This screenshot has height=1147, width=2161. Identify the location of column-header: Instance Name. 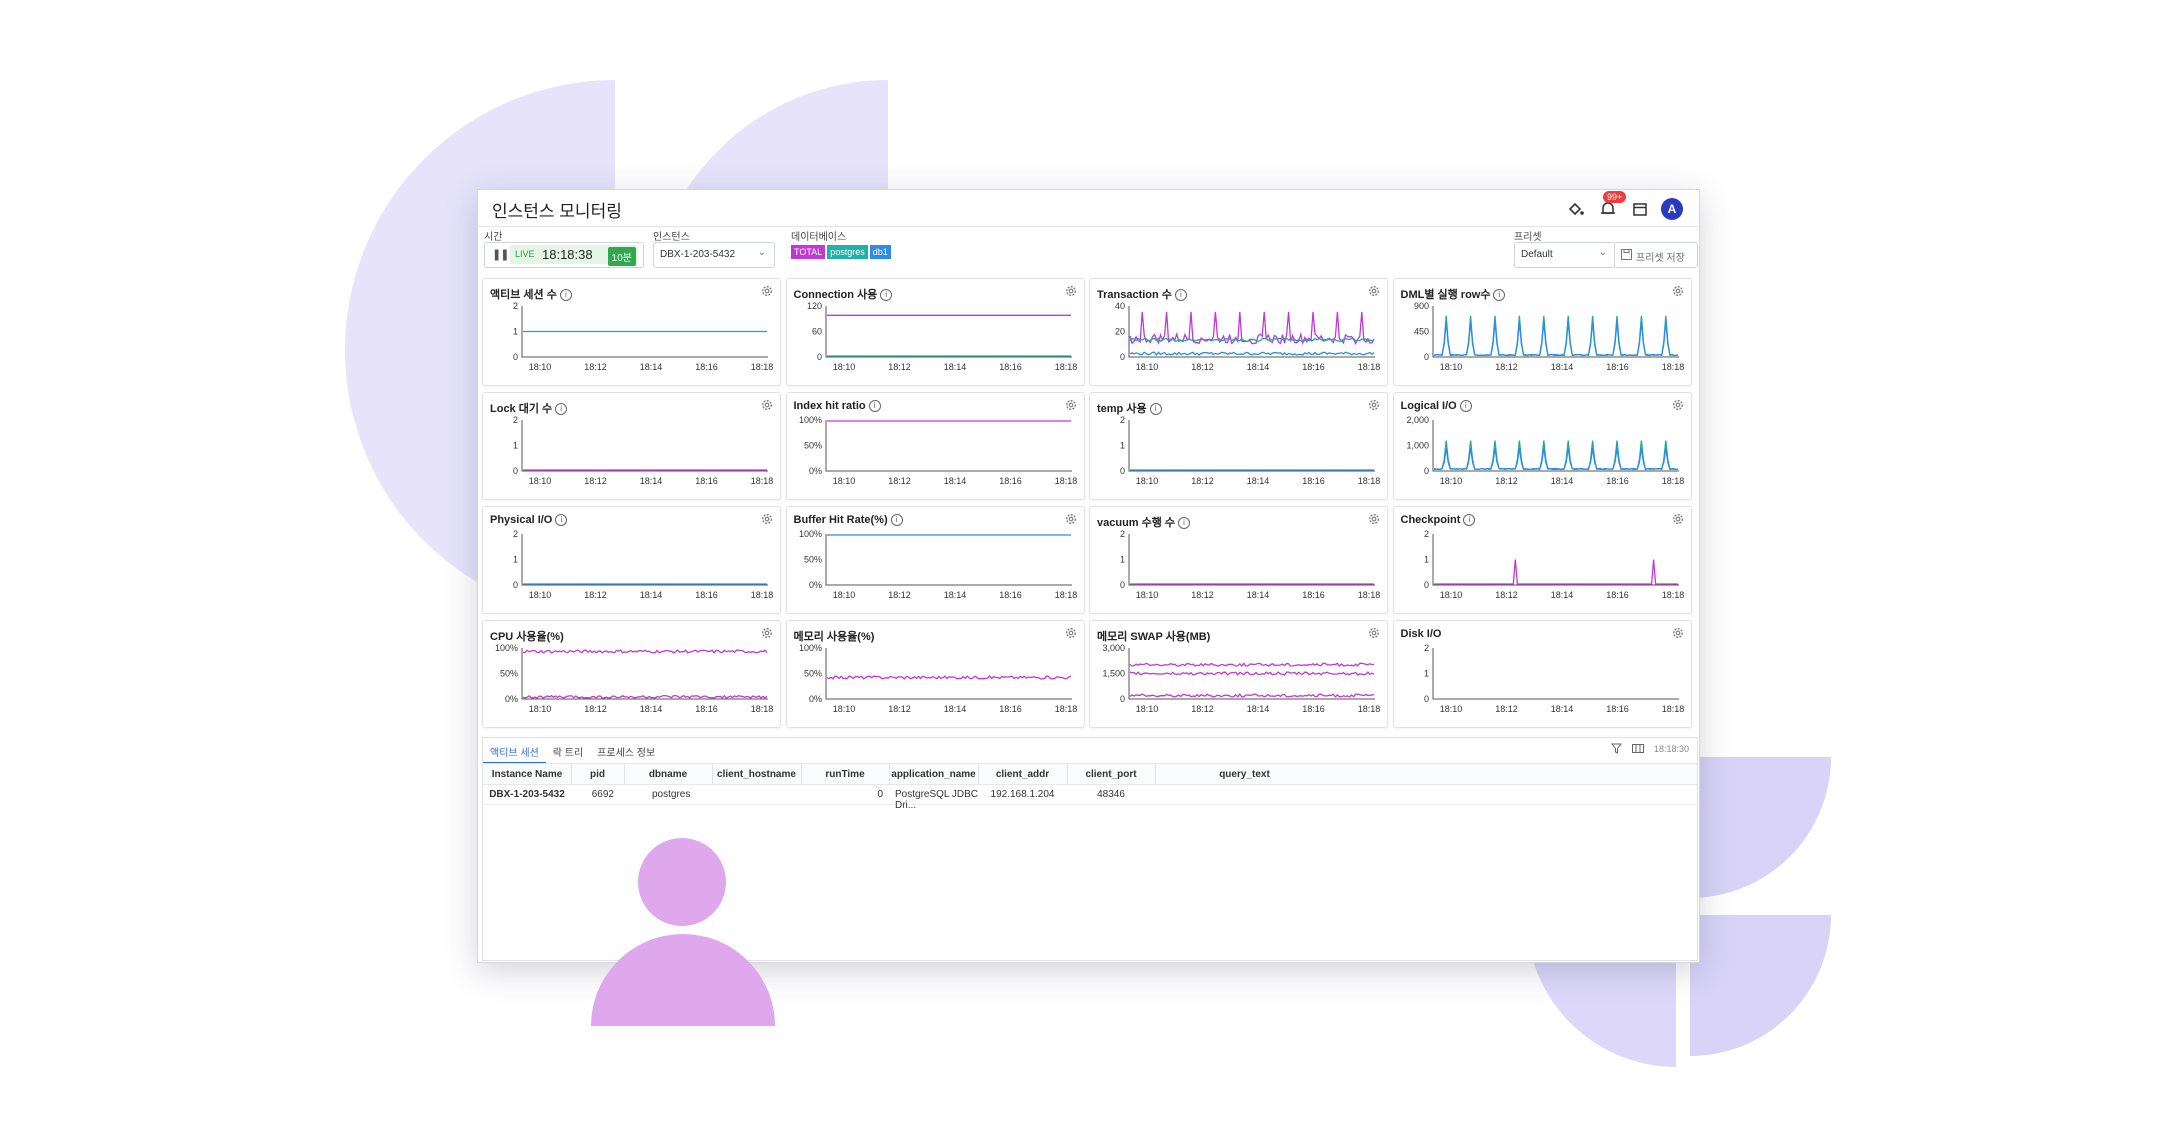
(527, 774).